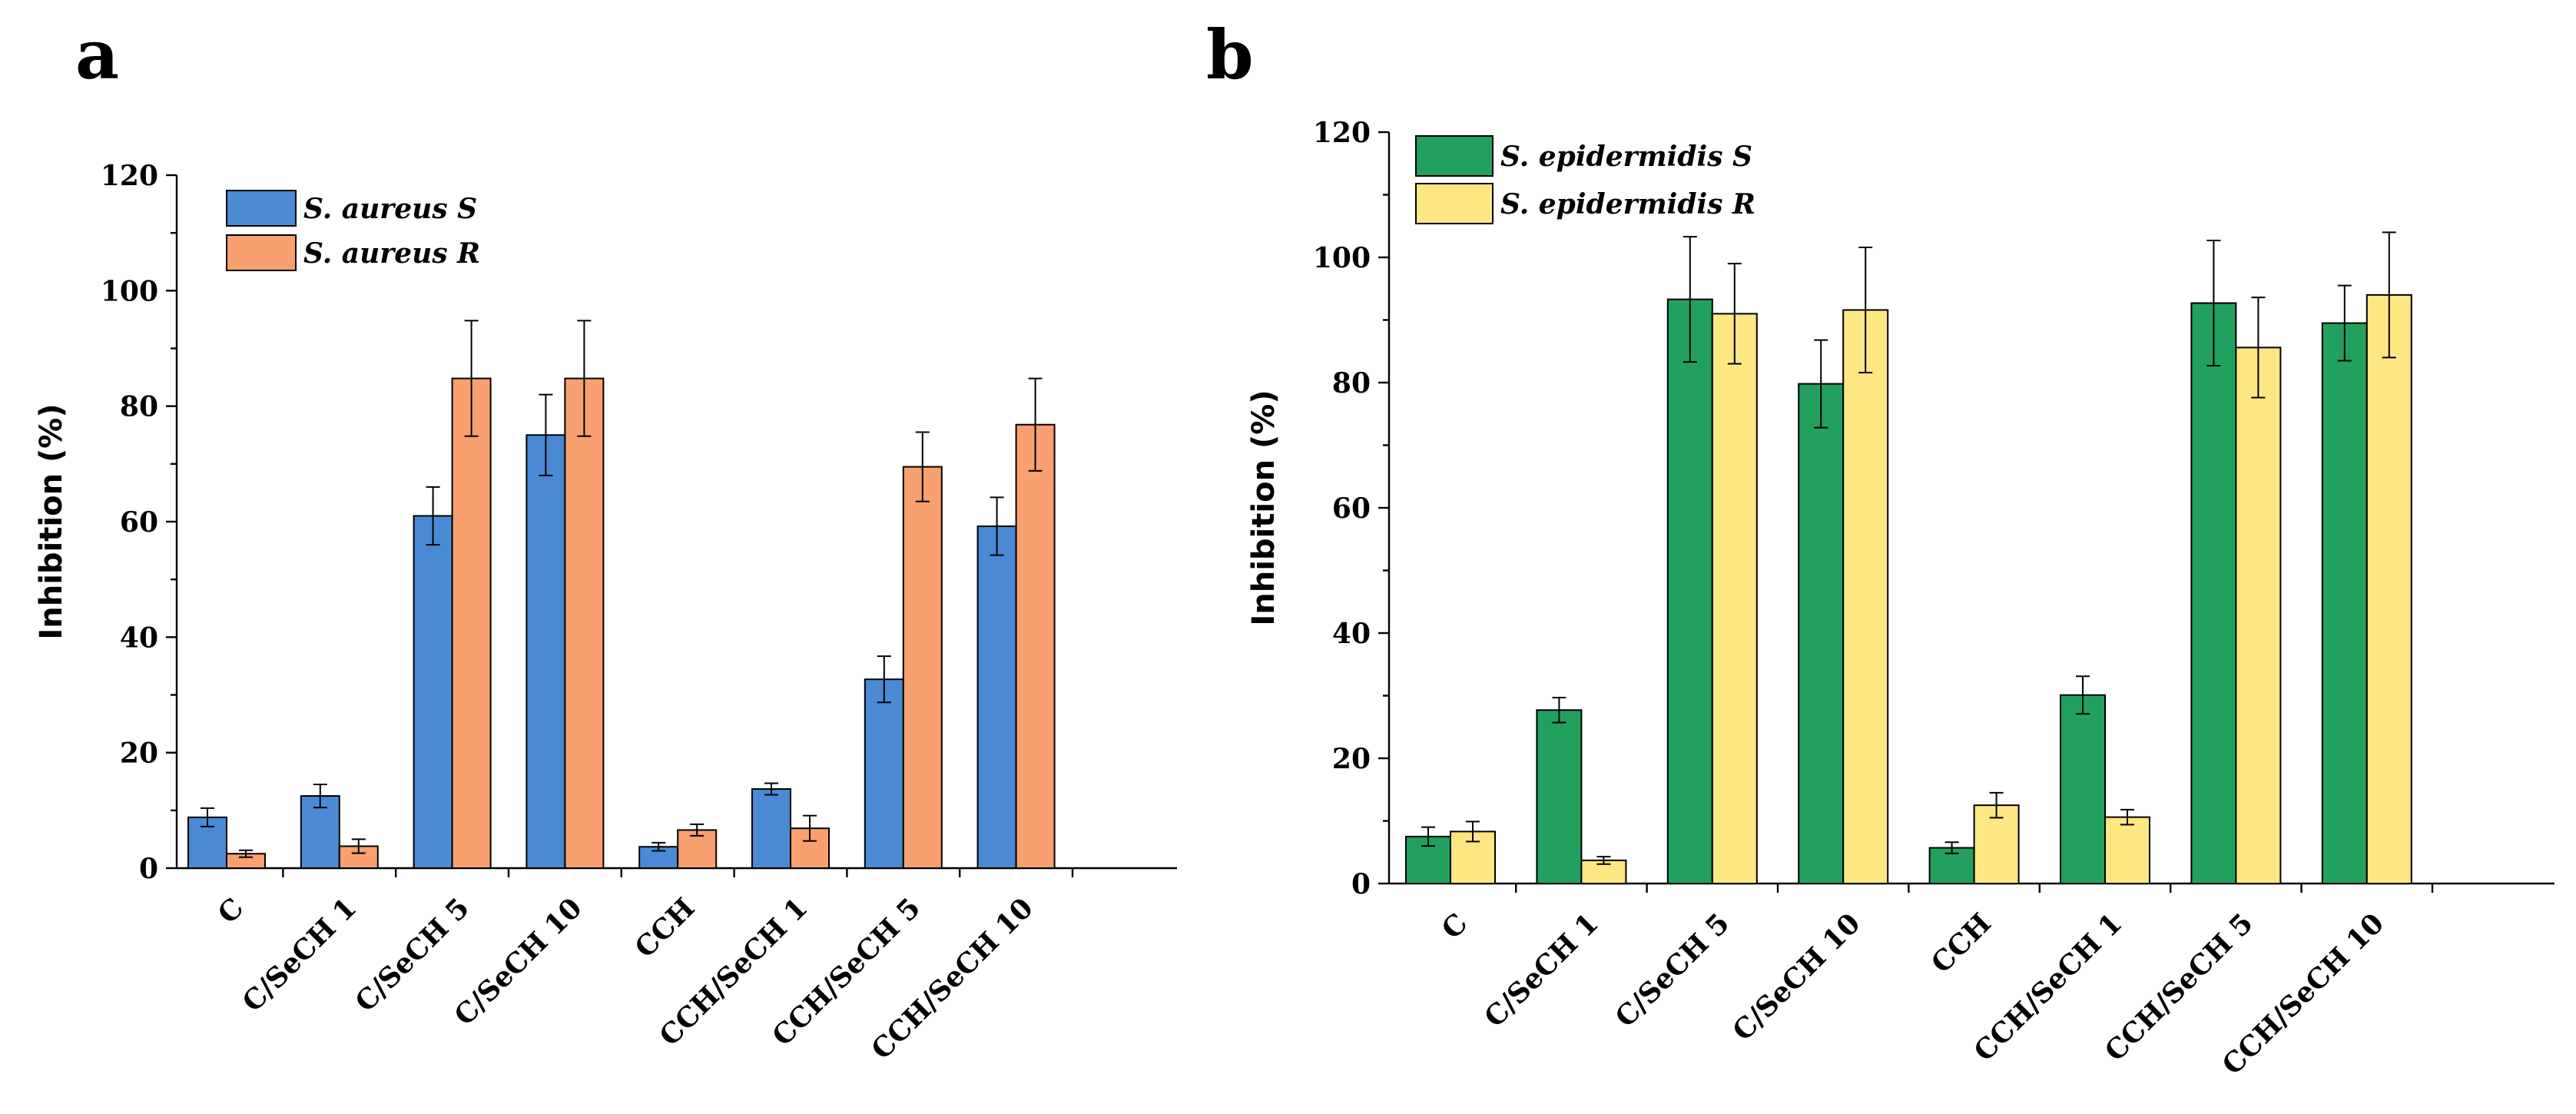 This screenshot has width=2576, height=1114. Describe the element at coordinates (1627, 204) in the screenshot. I see `legend-label: S. epidermidis R` at that location.